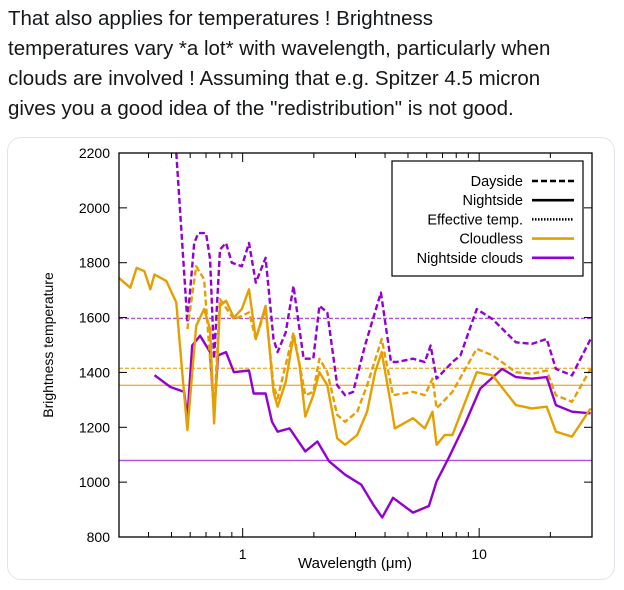 The height and width of the screenshot is (590, 624). I want to click on y-tick-label: 1800, so click(94, 263).